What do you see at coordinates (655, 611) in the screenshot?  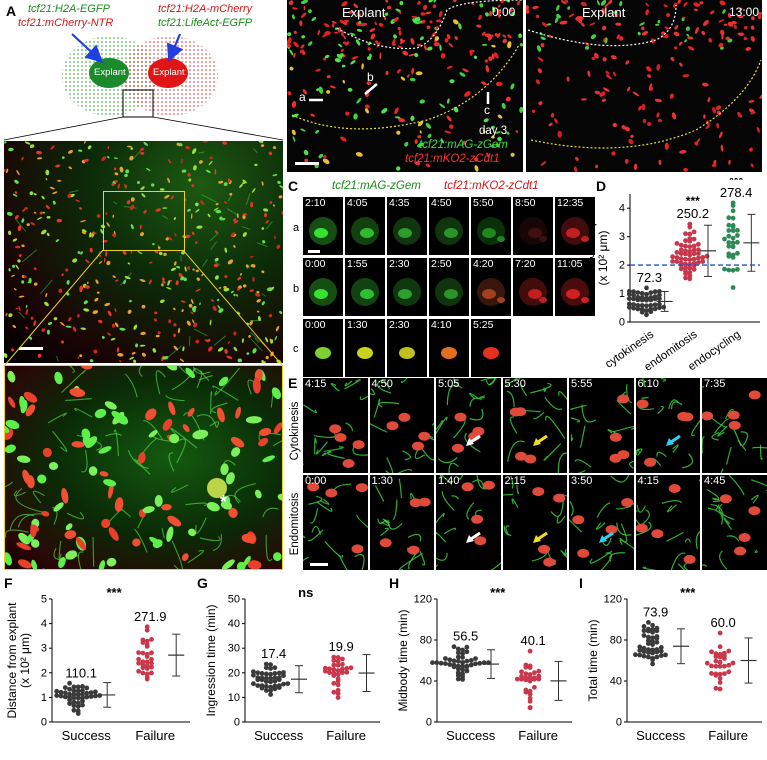 I see `mean-label: 73.9` at bounding box center [655, 611].